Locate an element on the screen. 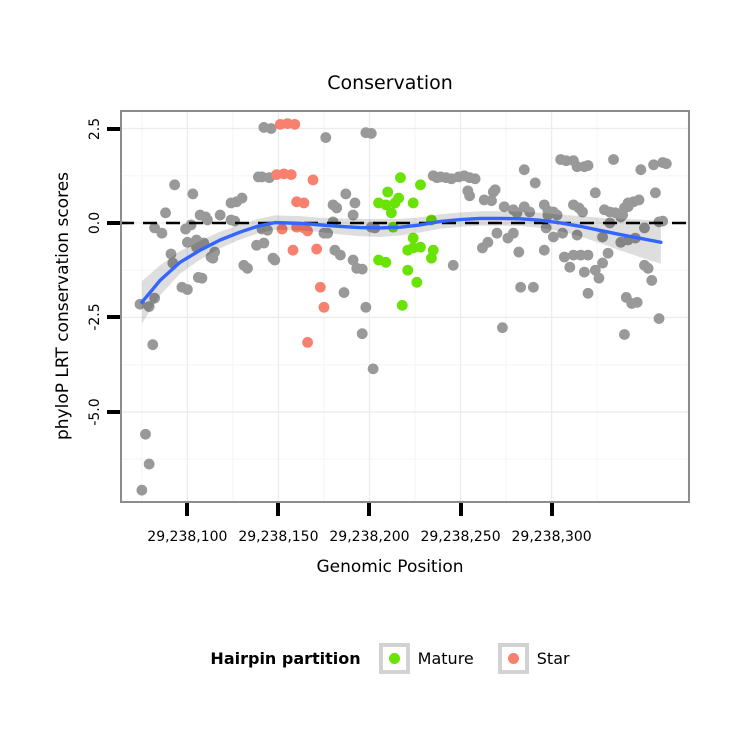 Image resolution: width=750 pixels, height=750 pixels. legend-key-star is located at coordinates (513, 658).